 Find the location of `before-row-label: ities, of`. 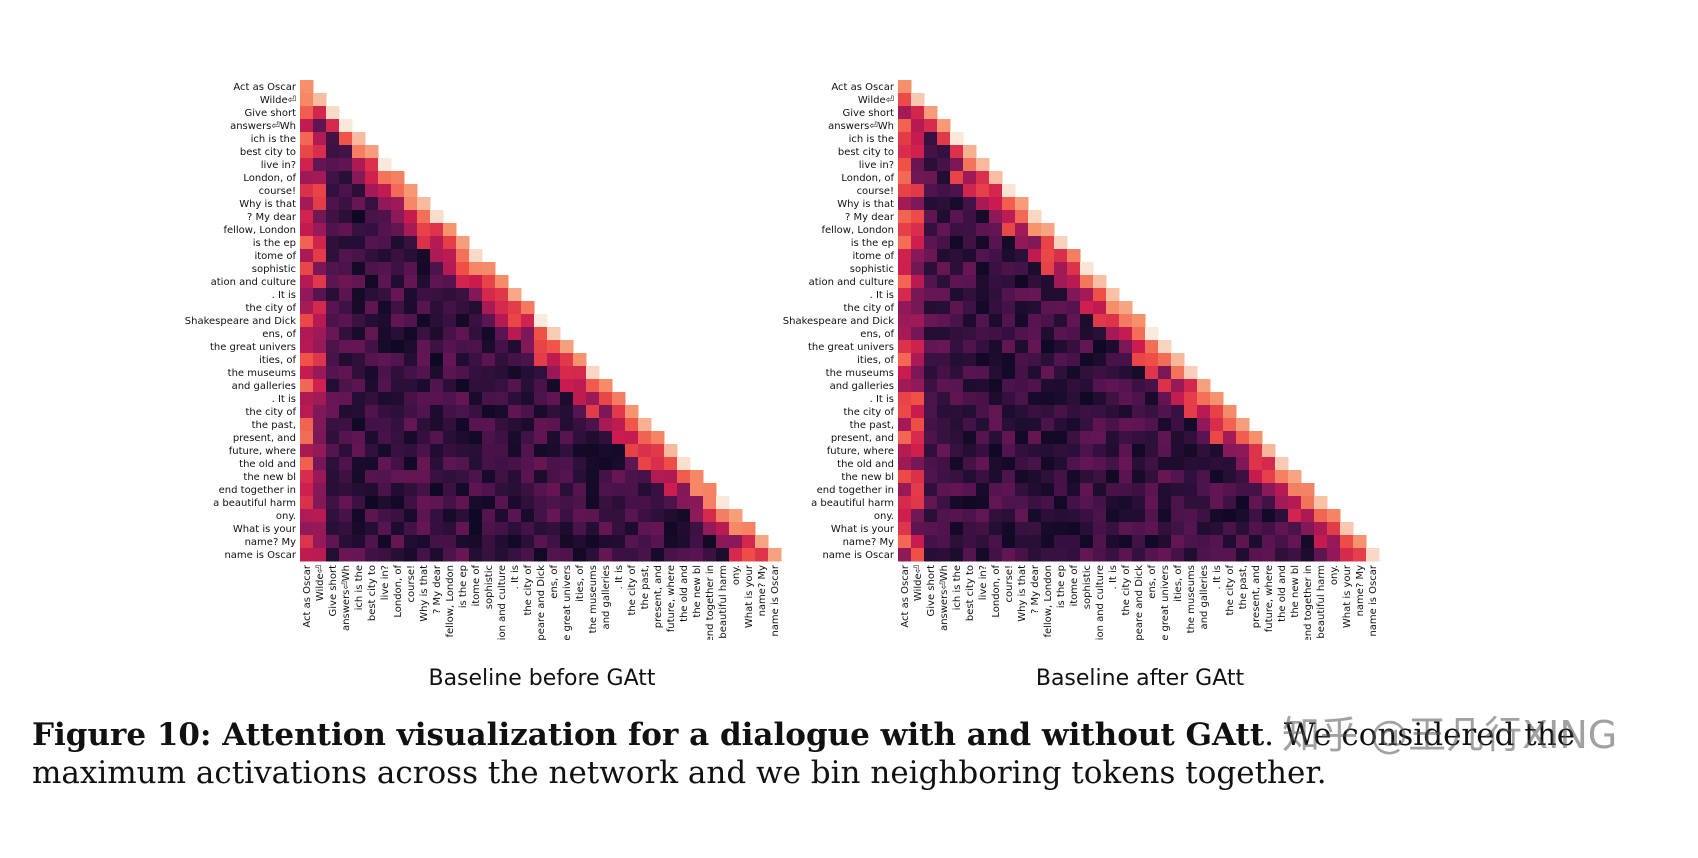

before-row-label: ities, of is located at coordinates (277, 360).